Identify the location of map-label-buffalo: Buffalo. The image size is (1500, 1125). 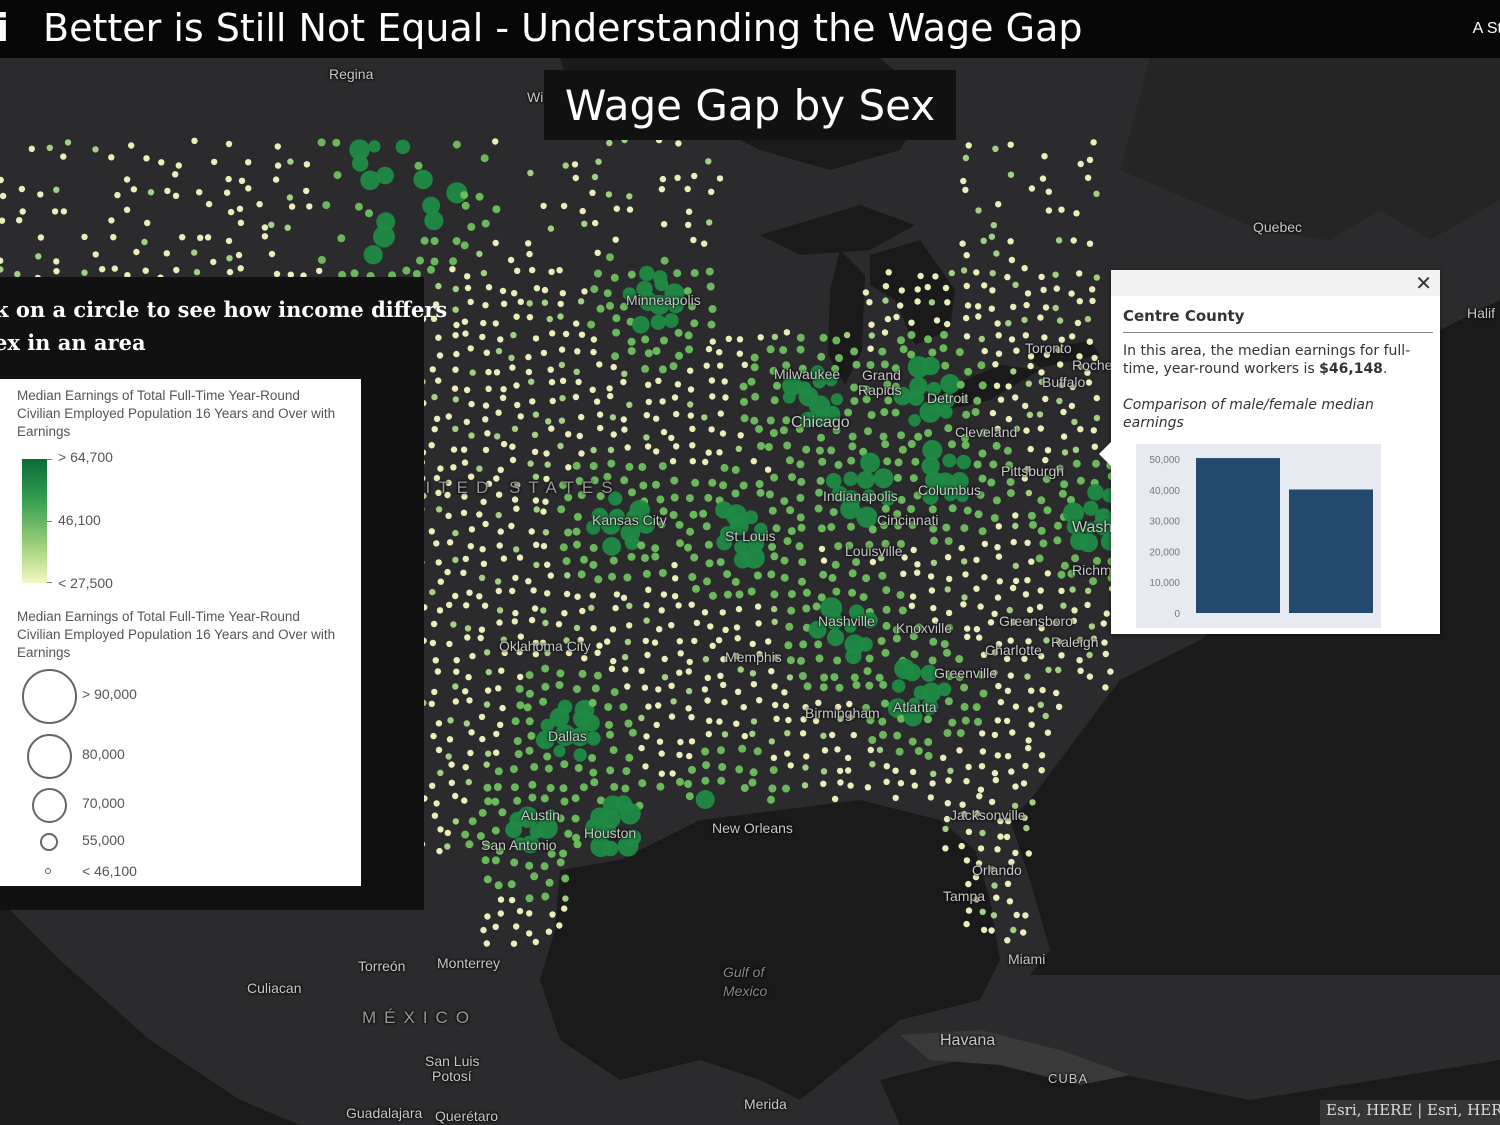
(1064, 382).